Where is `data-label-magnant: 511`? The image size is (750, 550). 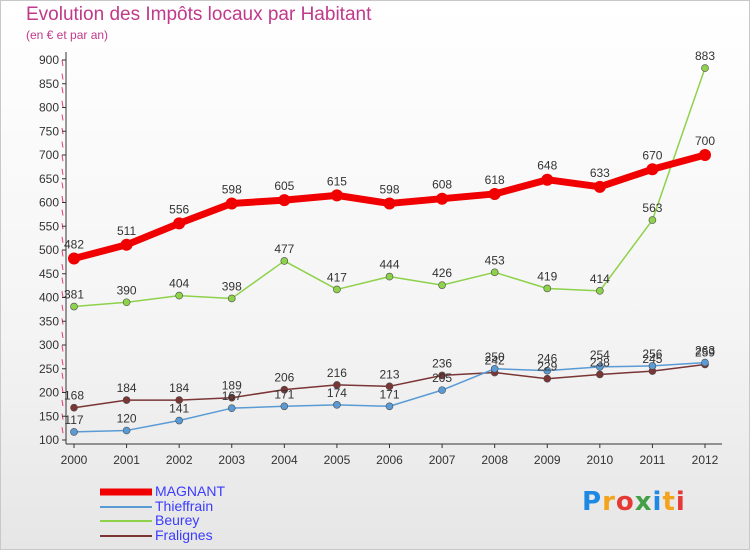
data-label-magnant: 511 is located at coordinates (126, 231).